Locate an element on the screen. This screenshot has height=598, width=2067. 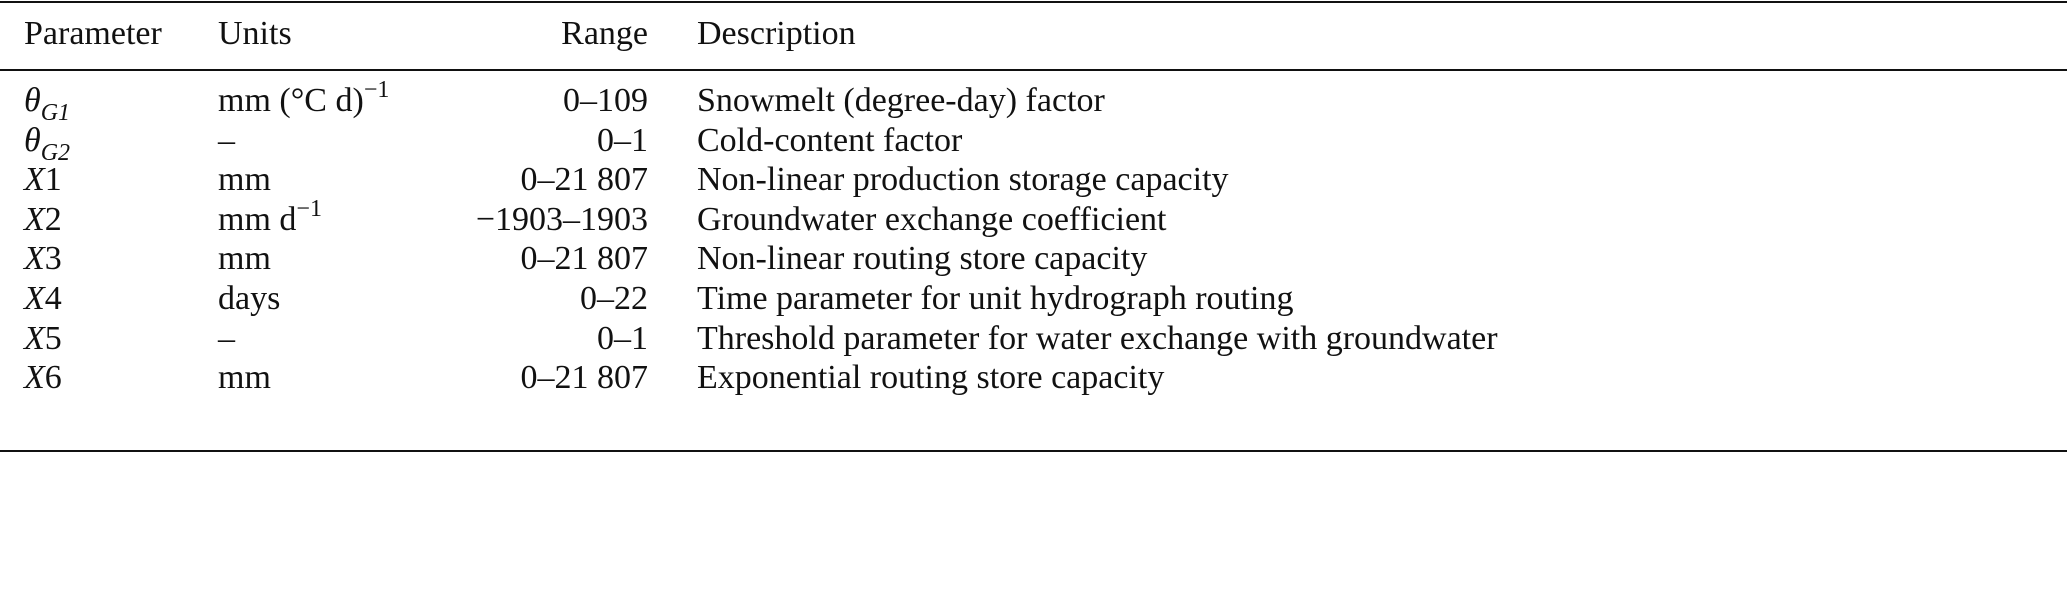
range-cell: 0–109 is located at coordinates (605, 100).